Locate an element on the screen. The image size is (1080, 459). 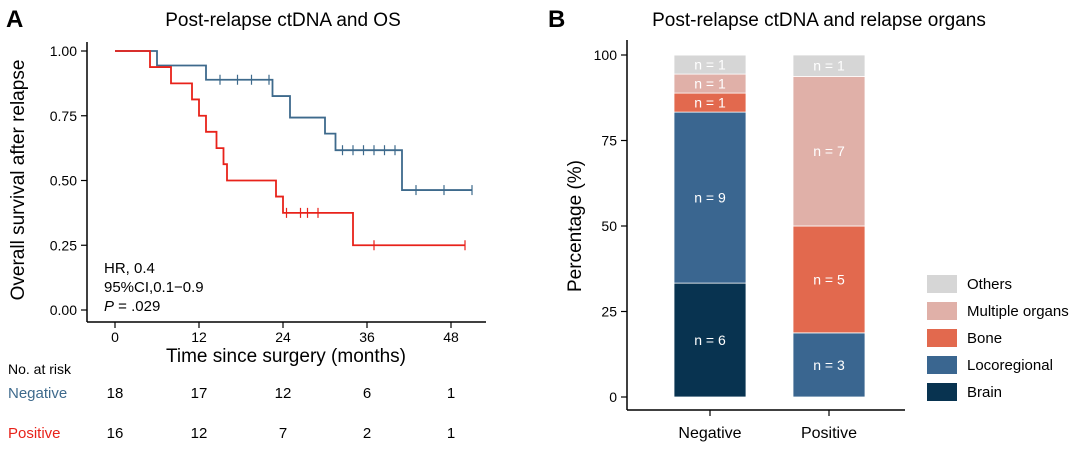
bar-data-label: n = 3 is located at coordinates (829, 365).